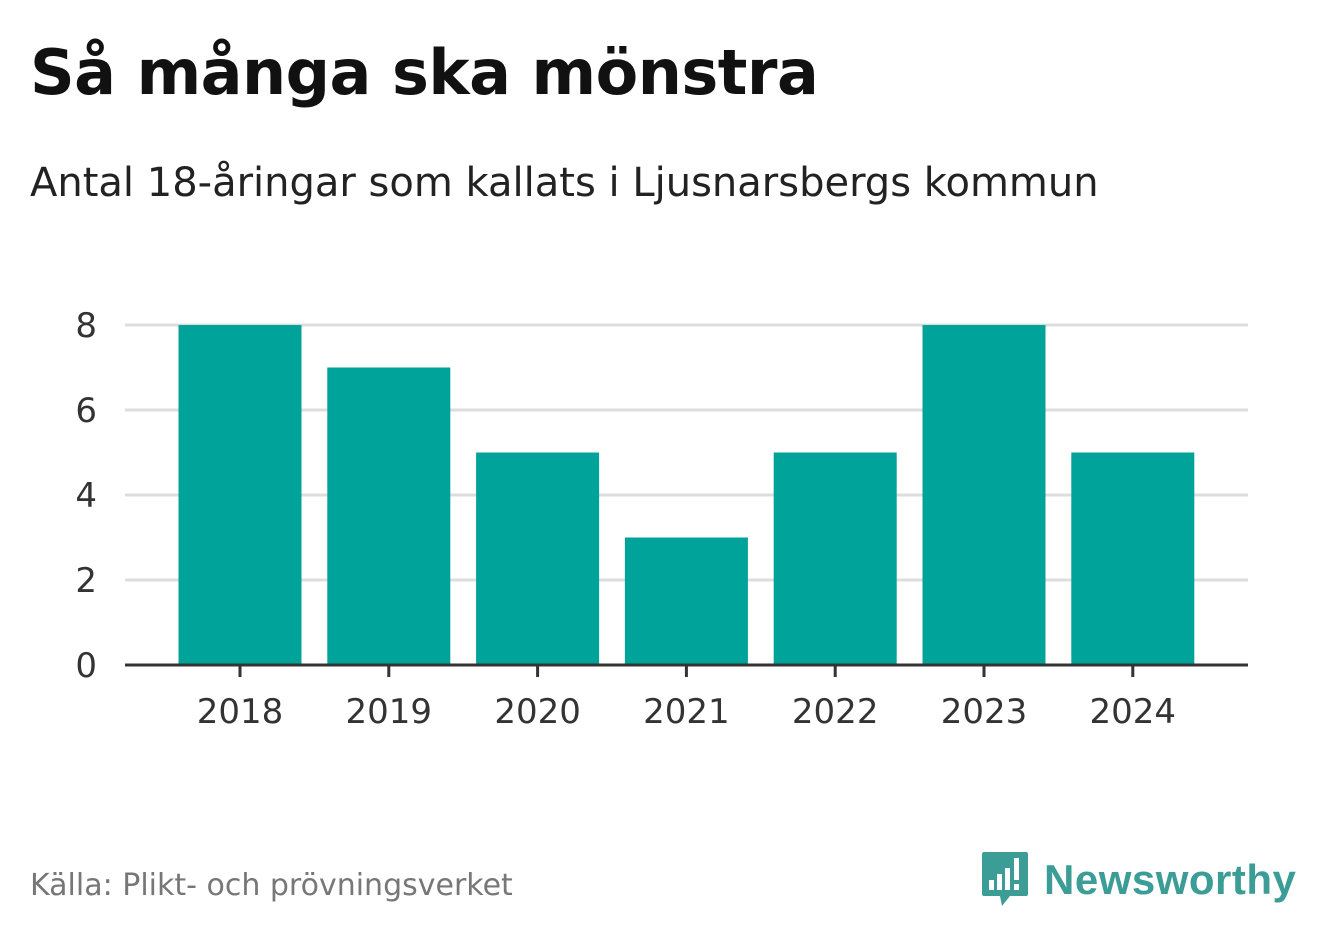  What do you see at coordinates (240, 712) in the screenshot?
I see `x-tick-label: 2018` at bounding box center [240, 712].